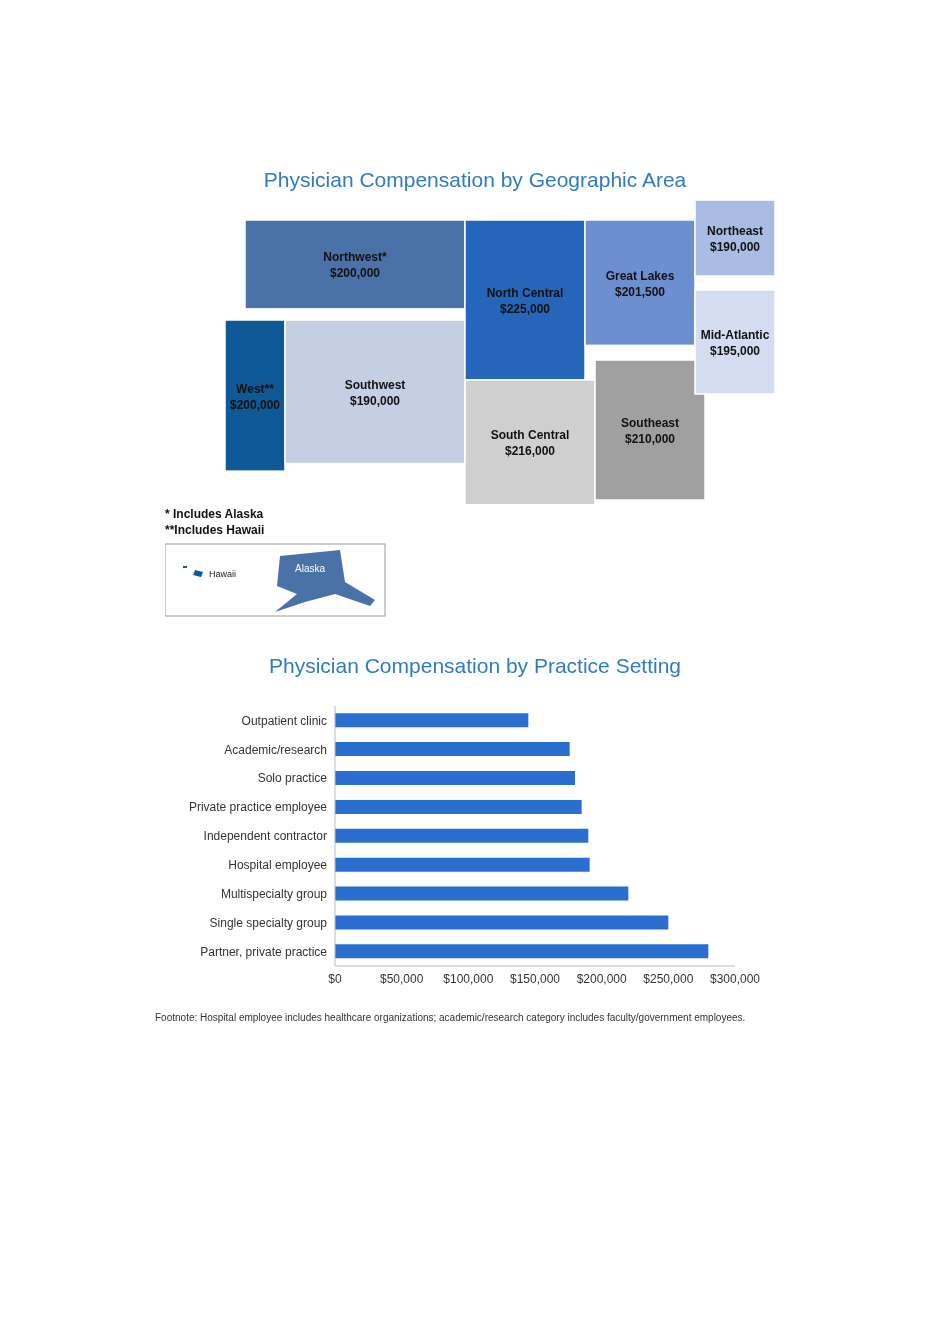  I want to click on y-tick-label: Independent contractor, so click(265, 836).